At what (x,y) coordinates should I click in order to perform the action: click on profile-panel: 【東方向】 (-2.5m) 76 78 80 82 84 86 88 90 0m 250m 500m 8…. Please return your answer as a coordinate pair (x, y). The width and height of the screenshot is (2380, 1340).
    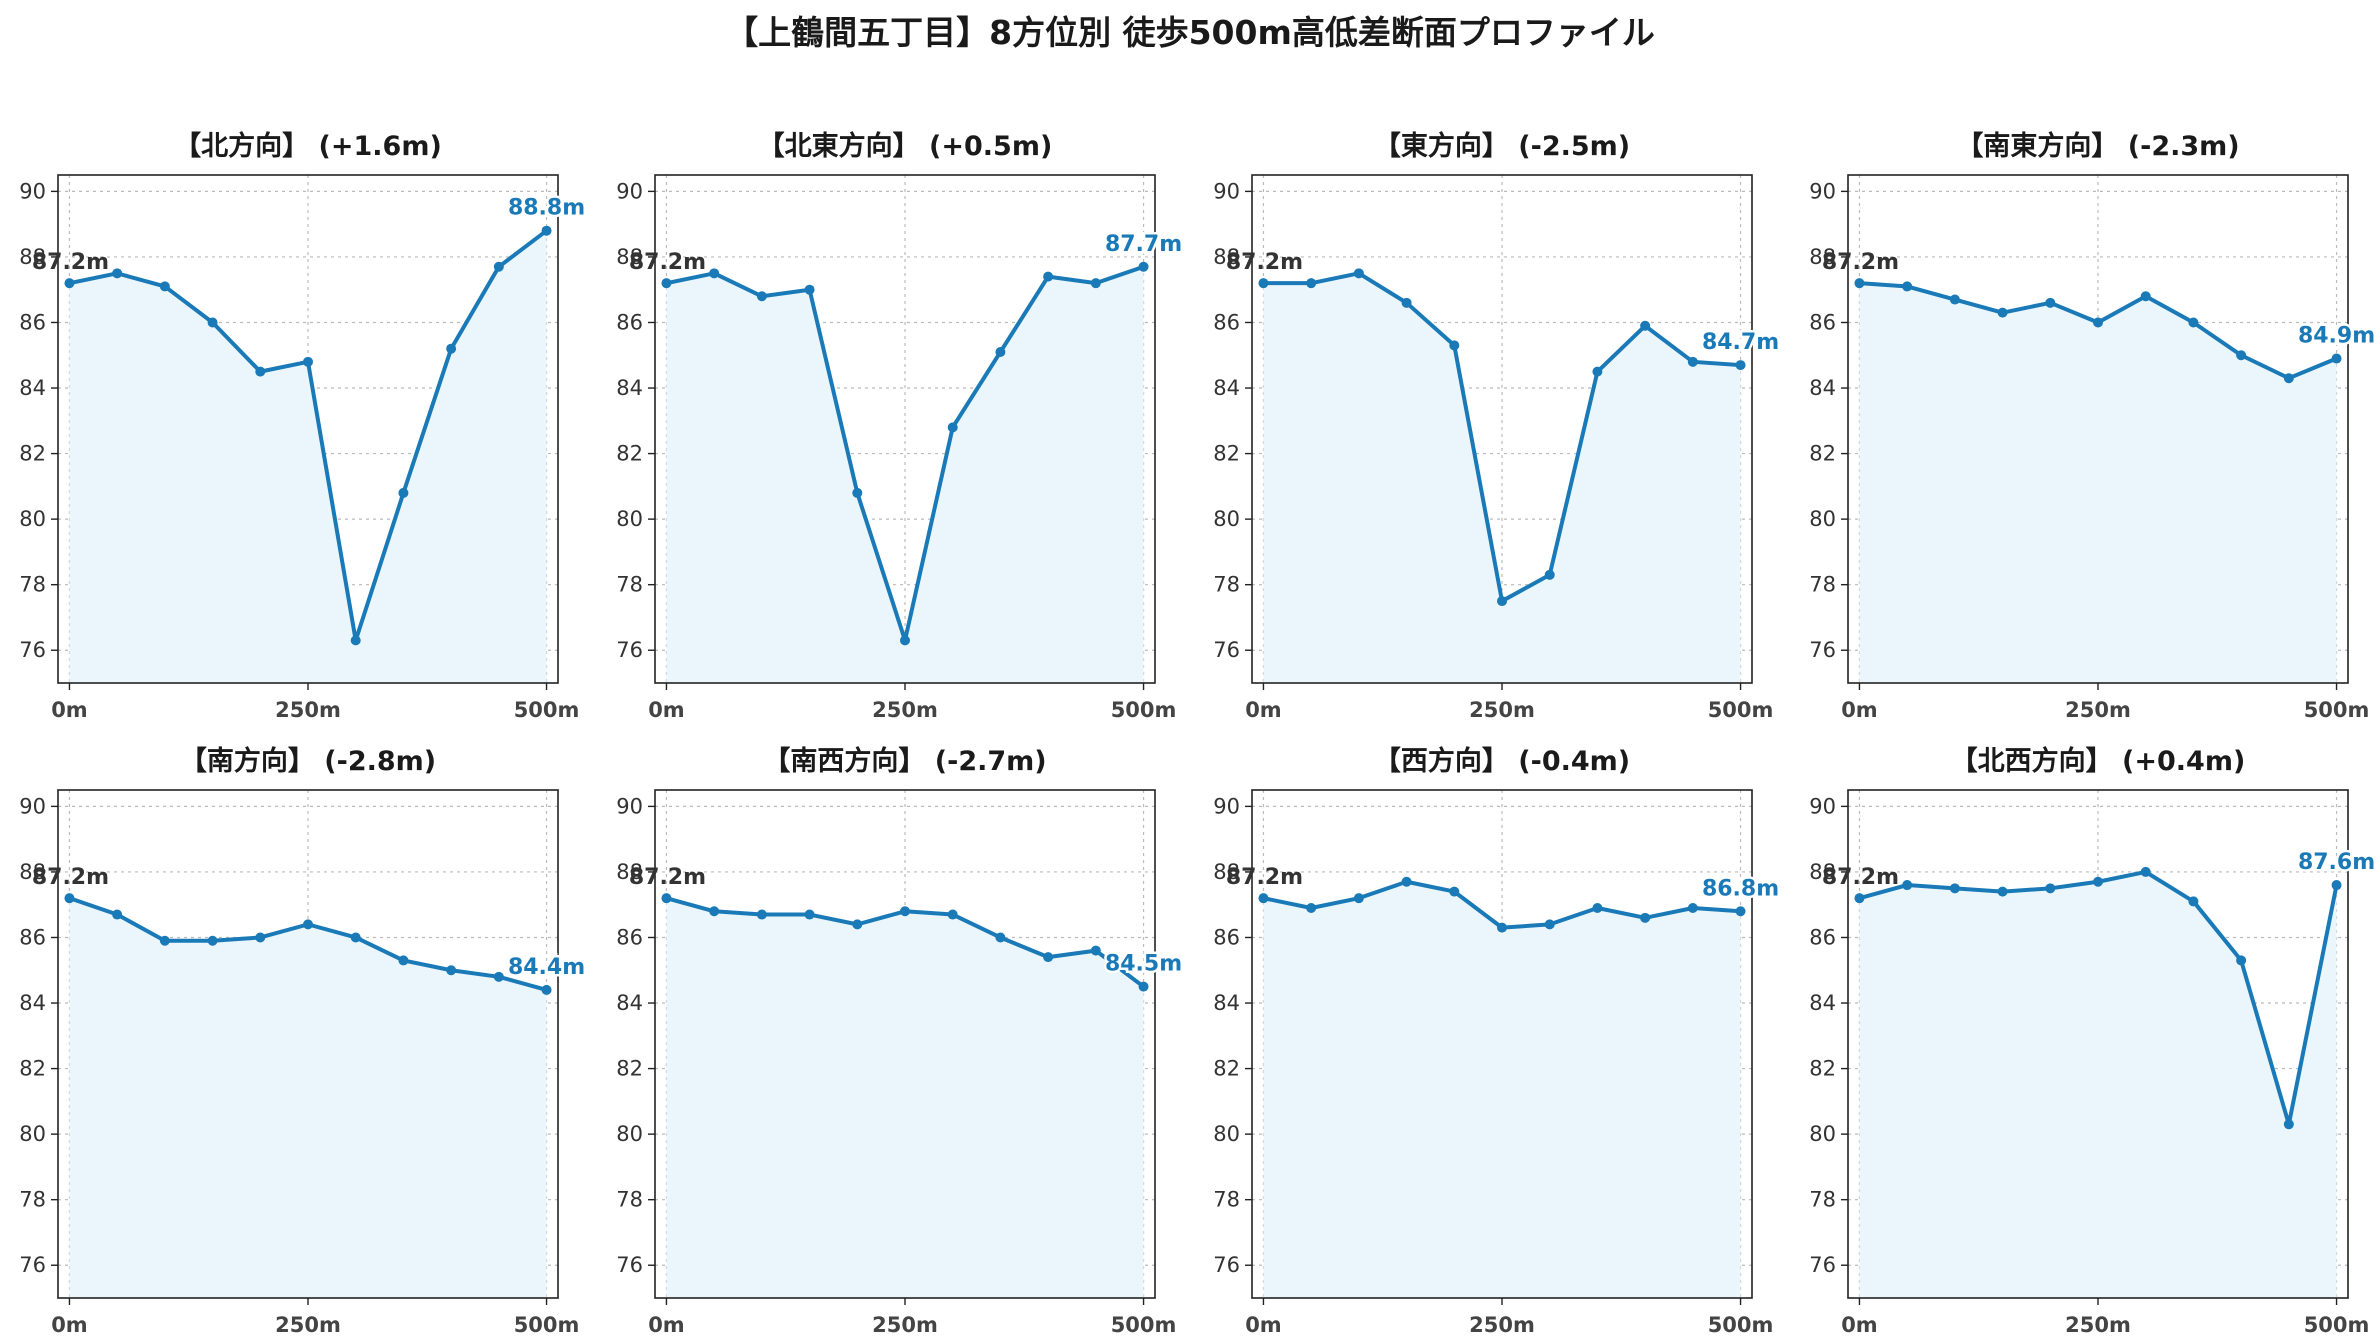
    Looking at the image, I should click on (1497, 426).